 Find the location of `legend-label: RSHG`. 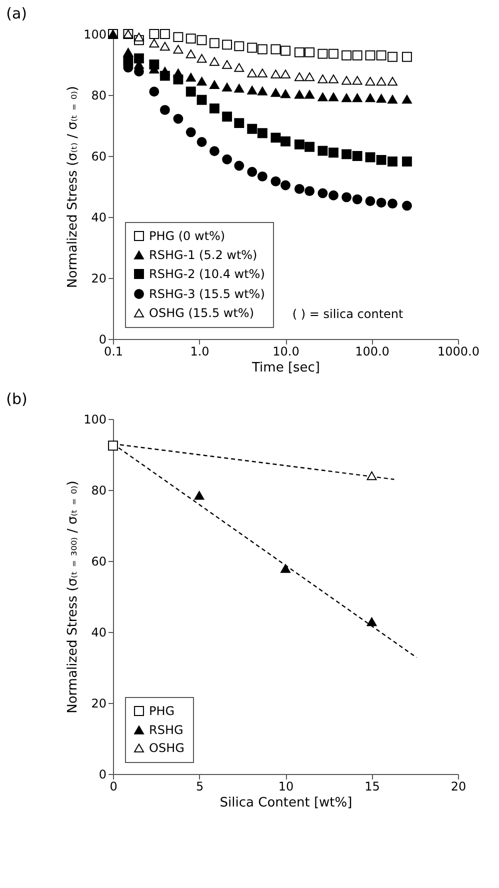

legend-label: RSHG is located at coordinates (166, 730).